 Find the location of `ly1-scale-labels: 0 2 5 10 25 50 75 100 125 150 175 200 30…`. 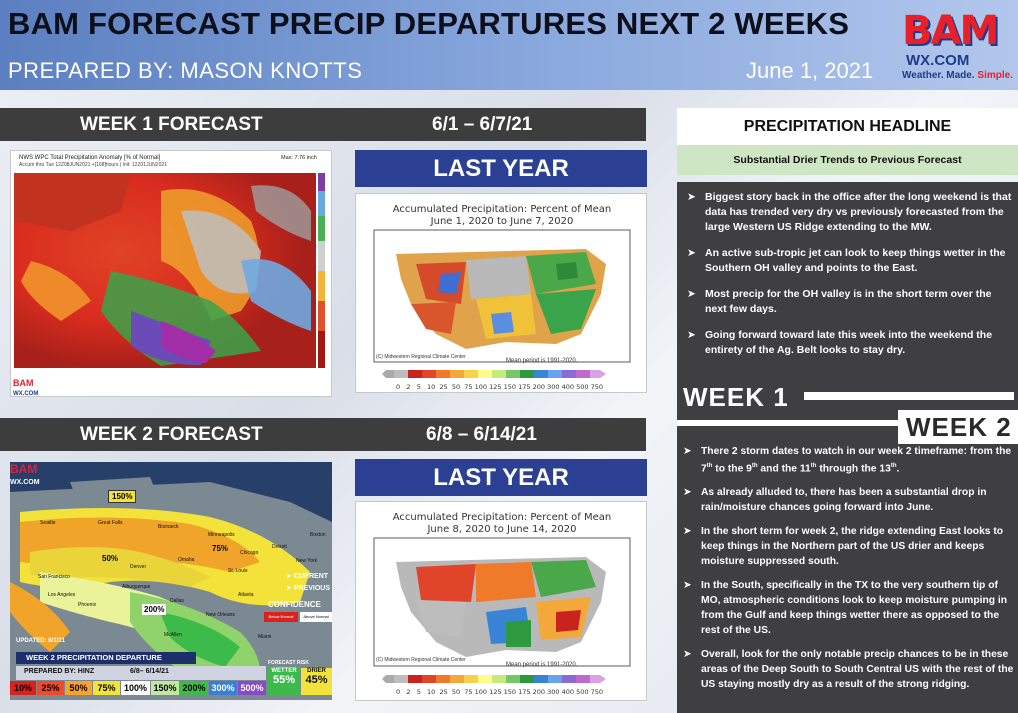

ly1-scale-labels: 0 2 5 10 25 50 75 100 125 150 175 200 30… is located at coordinates (500, 387).